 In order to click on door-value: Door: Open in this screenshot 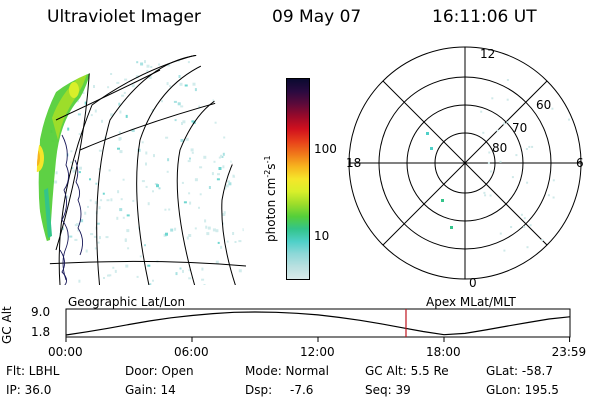, I will do `click(159, 371)`.